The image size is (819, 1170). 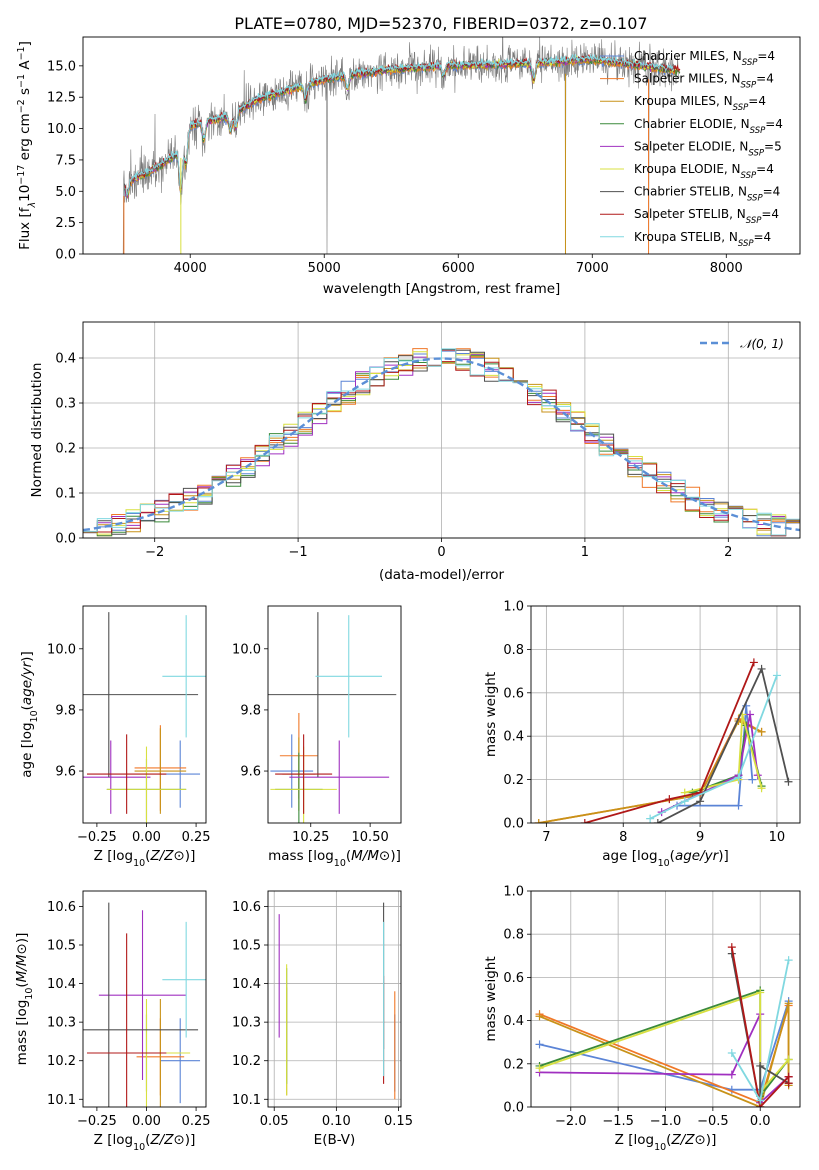 What do you see at coordinates (310, 837) in the screenshot?
I see `x-tick-label: 10.25` at bounding box center [310, 837].